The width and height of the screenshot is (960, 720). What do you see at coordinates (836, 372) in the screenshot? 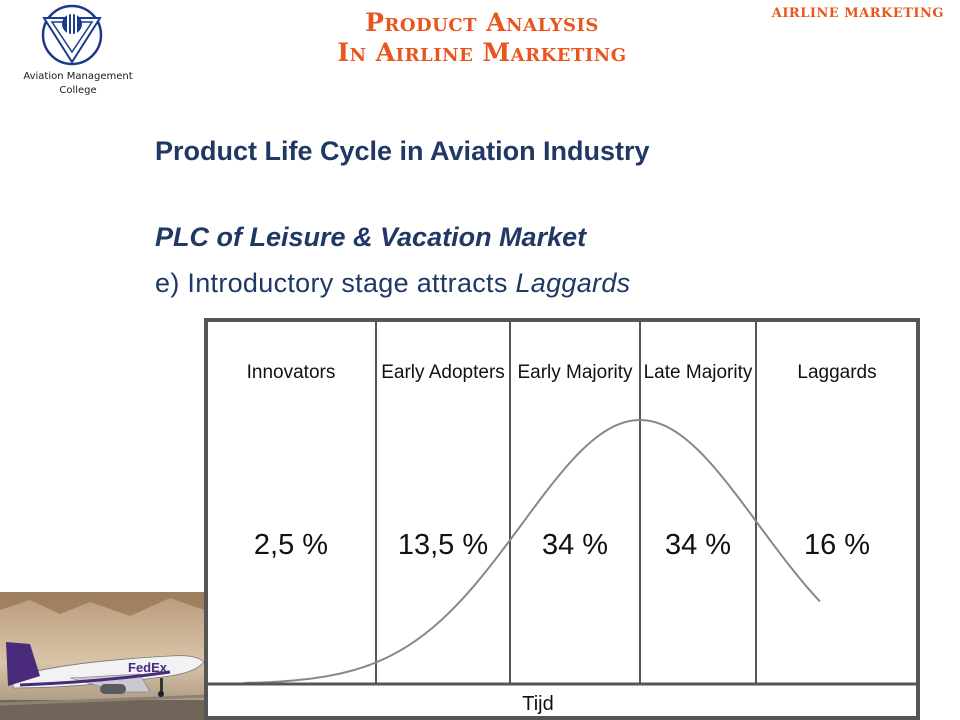
I see `segment-label: Laggards` at bounding box center [836, 372].